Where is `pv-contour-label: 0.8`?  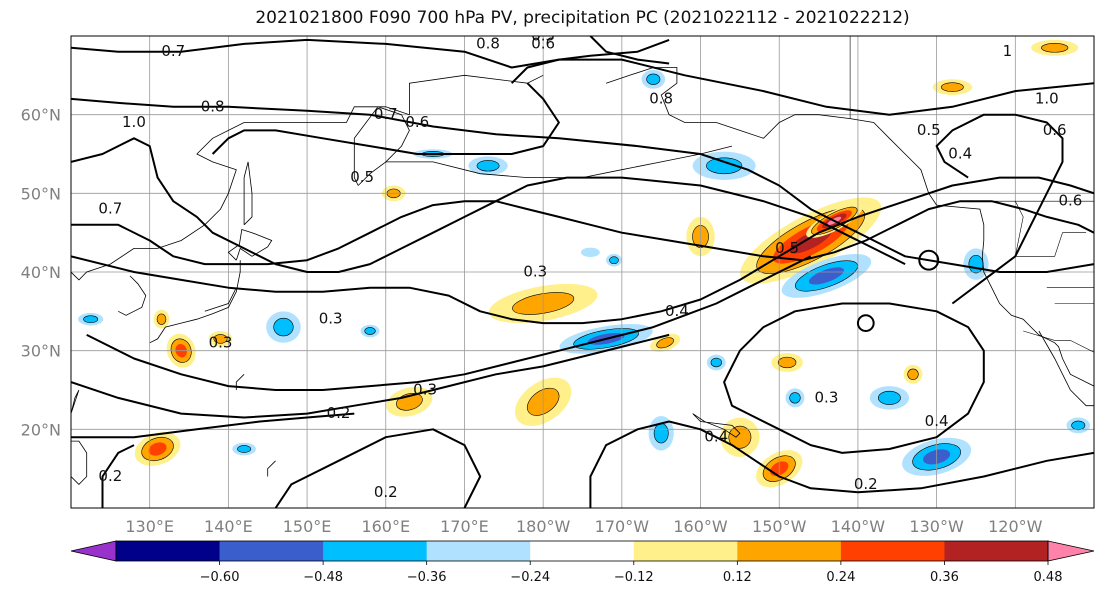 pv-contour-label: 0.8 is located at coordinates (213, 106).